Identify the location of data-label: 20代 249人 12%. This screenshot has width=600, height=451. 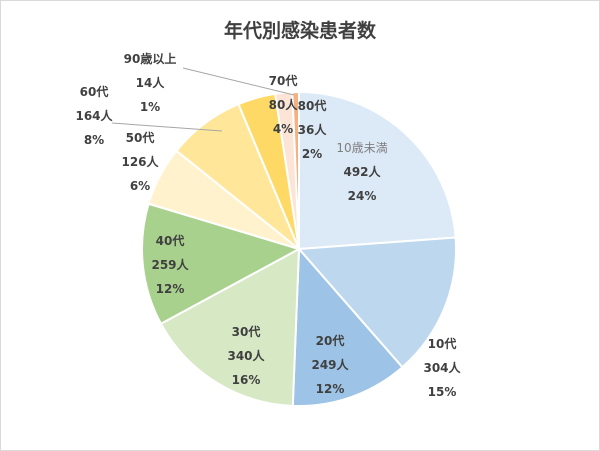
(330, 364).